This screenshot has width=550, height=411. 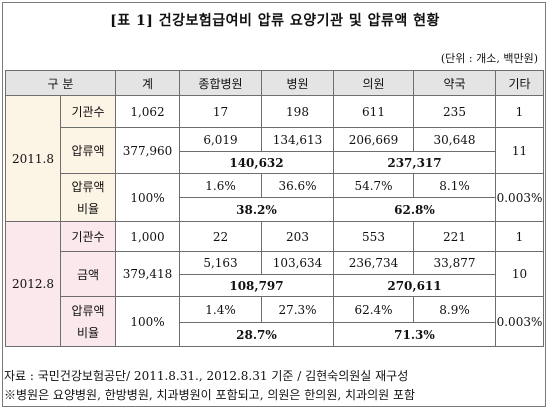 What do you see at coordinates (373, 309) in the screenshot?
I see `table-cell: 62.4%` at bounding box center [373, 309].